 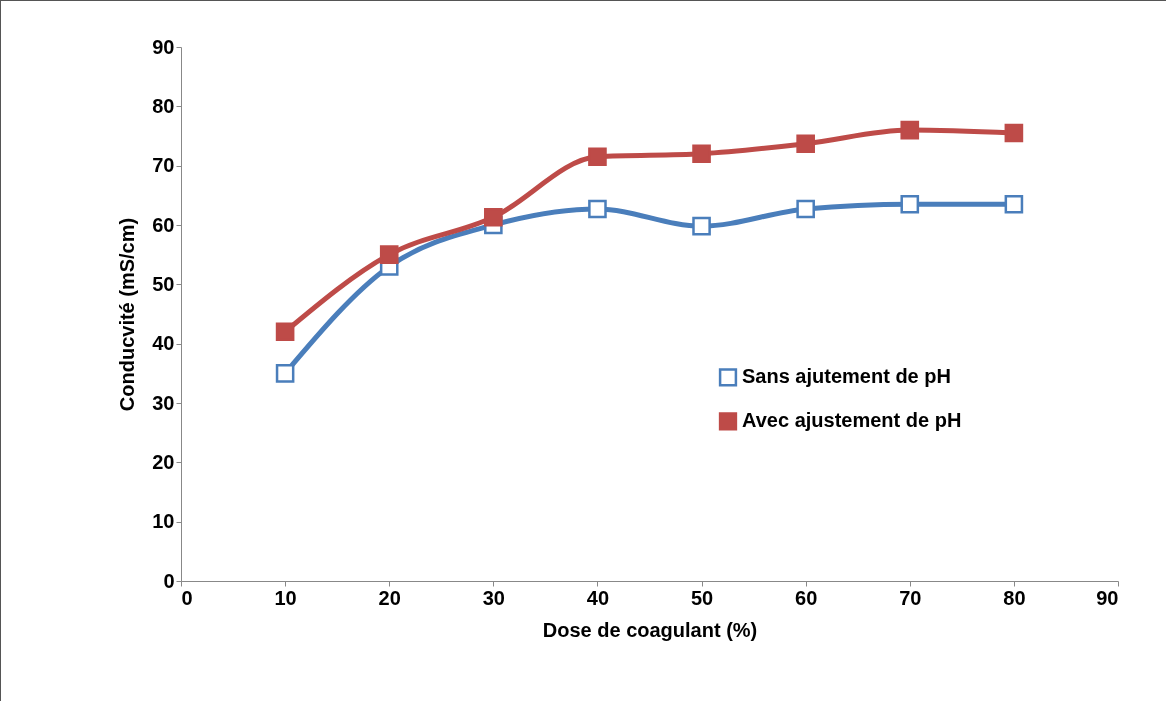 What do you see at coordinates (1014, 597) in the screenshot?
I see `x-tick-label: 80` at bounding box center [1014, 597].